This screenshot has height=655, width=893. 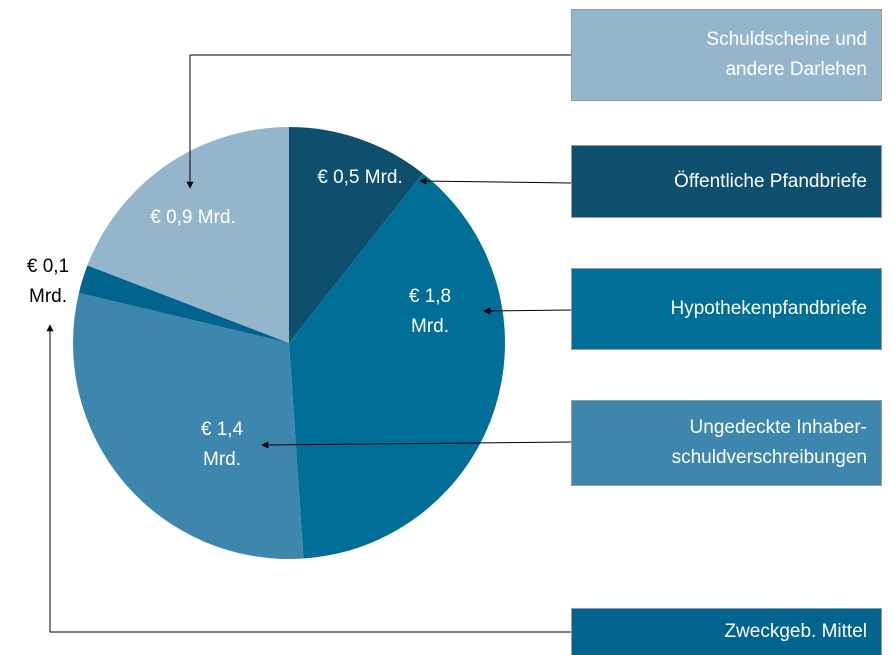 I want to click on legend-item: Schuldscheine und andere Darlehen, so click(x=726, y=55).